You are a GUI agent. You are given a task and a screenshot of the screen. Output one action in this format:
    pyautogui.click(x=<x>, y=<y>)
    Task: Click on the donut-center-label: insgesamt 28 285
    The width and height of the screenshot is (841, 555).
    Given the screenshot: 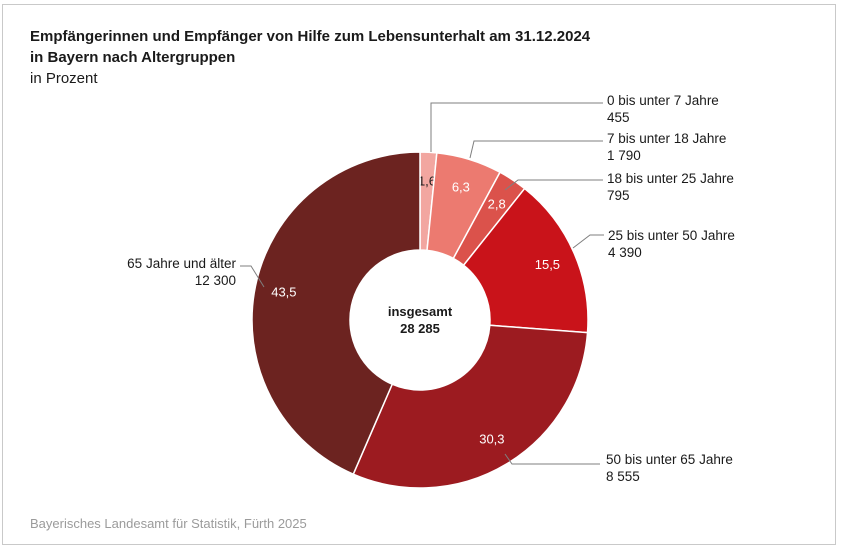 What is the action you would take?
    pyautogui.click(x=420, y=320)
    